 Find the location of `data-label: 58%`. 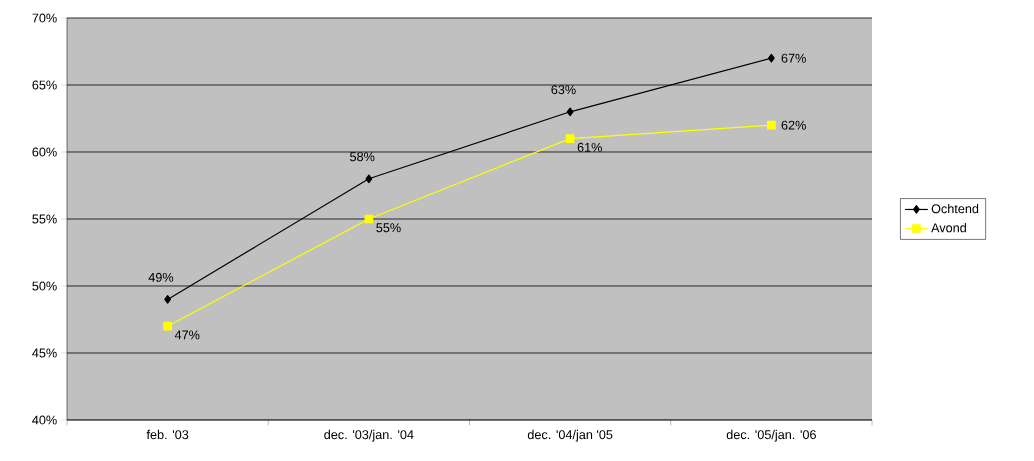

data-label: 58% is located at coordinates (362, 157).